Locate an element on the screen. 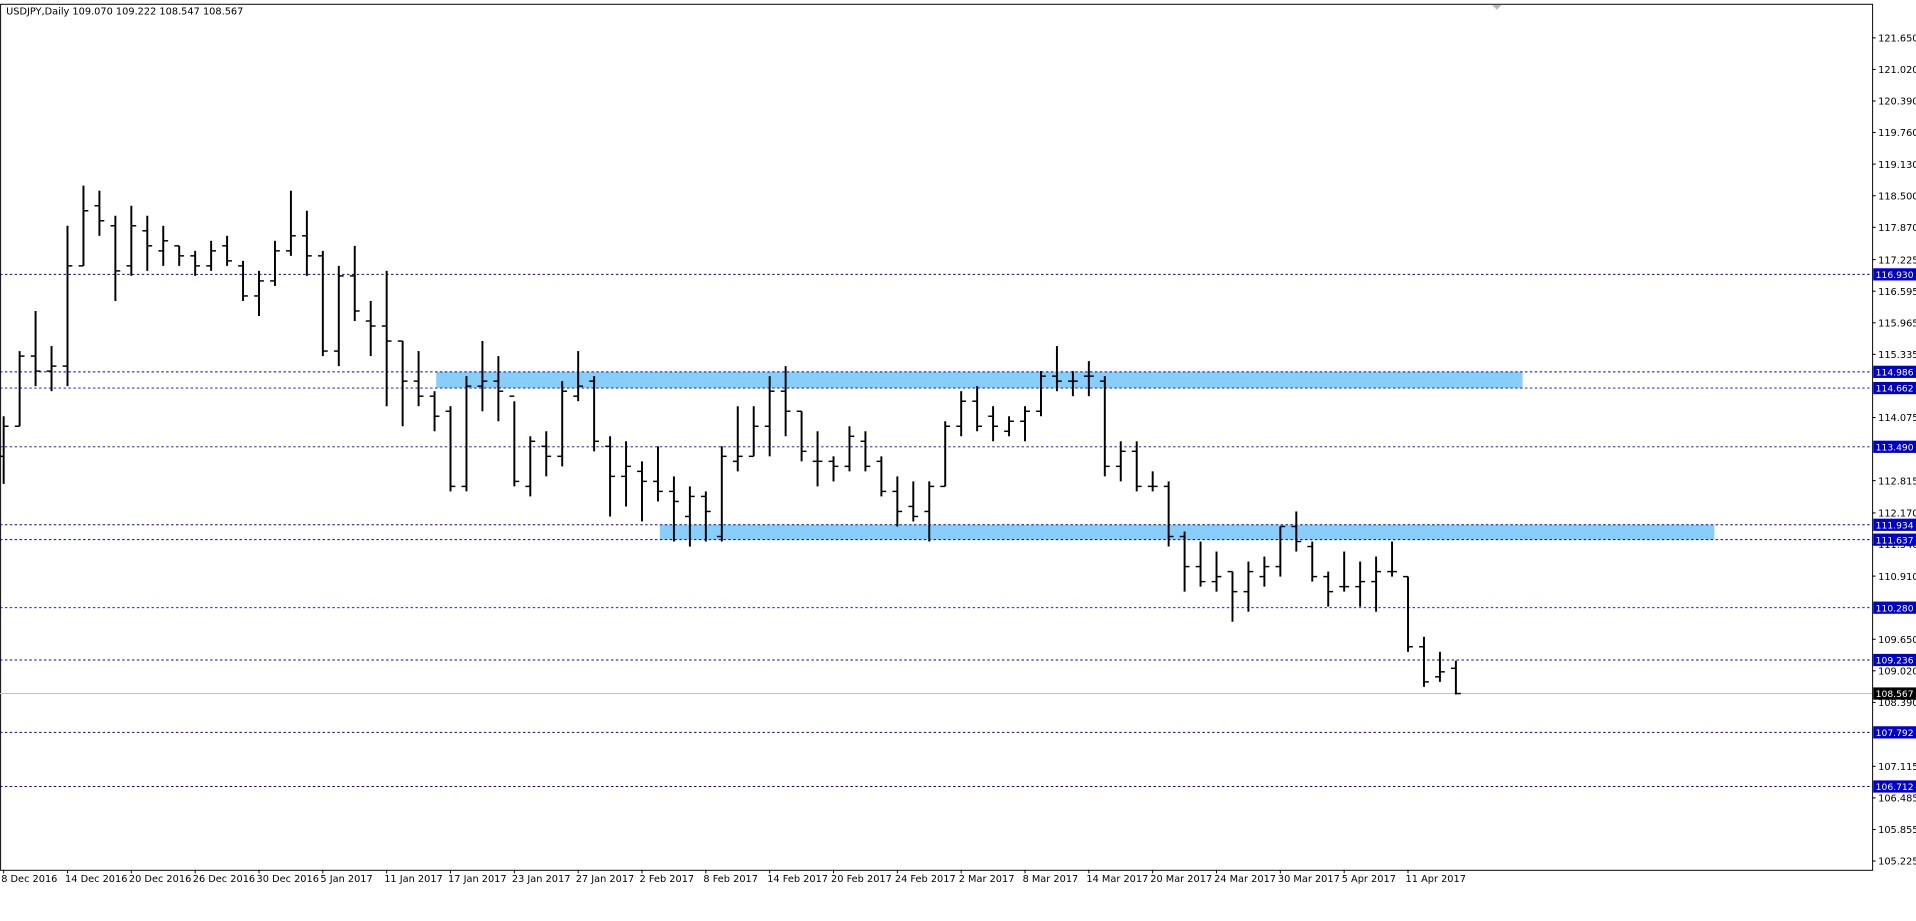 This screenshot has width=1916, height=921. x-tick-label: 26 Dec 2016 is located at coordinates (224, 879).